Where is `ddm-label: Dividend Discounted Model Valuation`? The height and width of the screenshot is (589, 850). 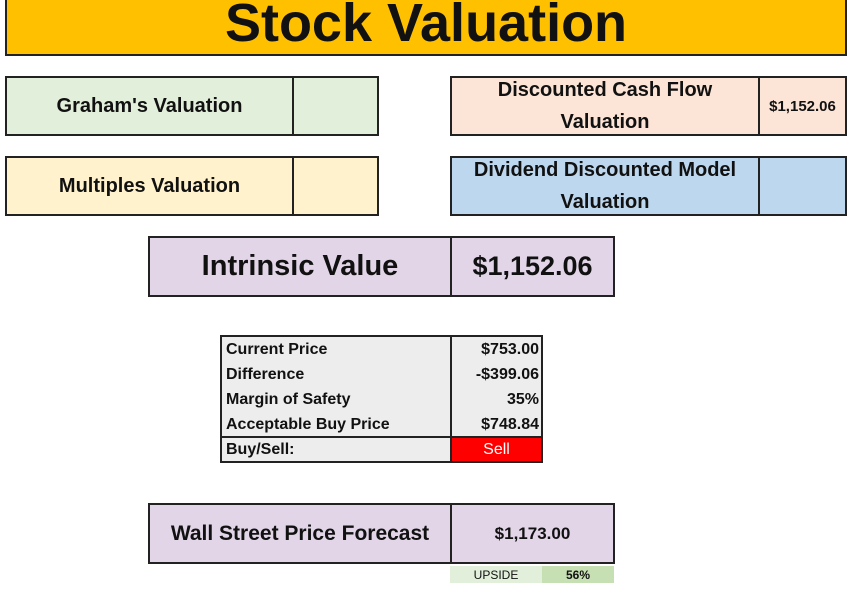 ddm-label: Dividend Discounted Model Valuation is located at coordinates (605, 186).